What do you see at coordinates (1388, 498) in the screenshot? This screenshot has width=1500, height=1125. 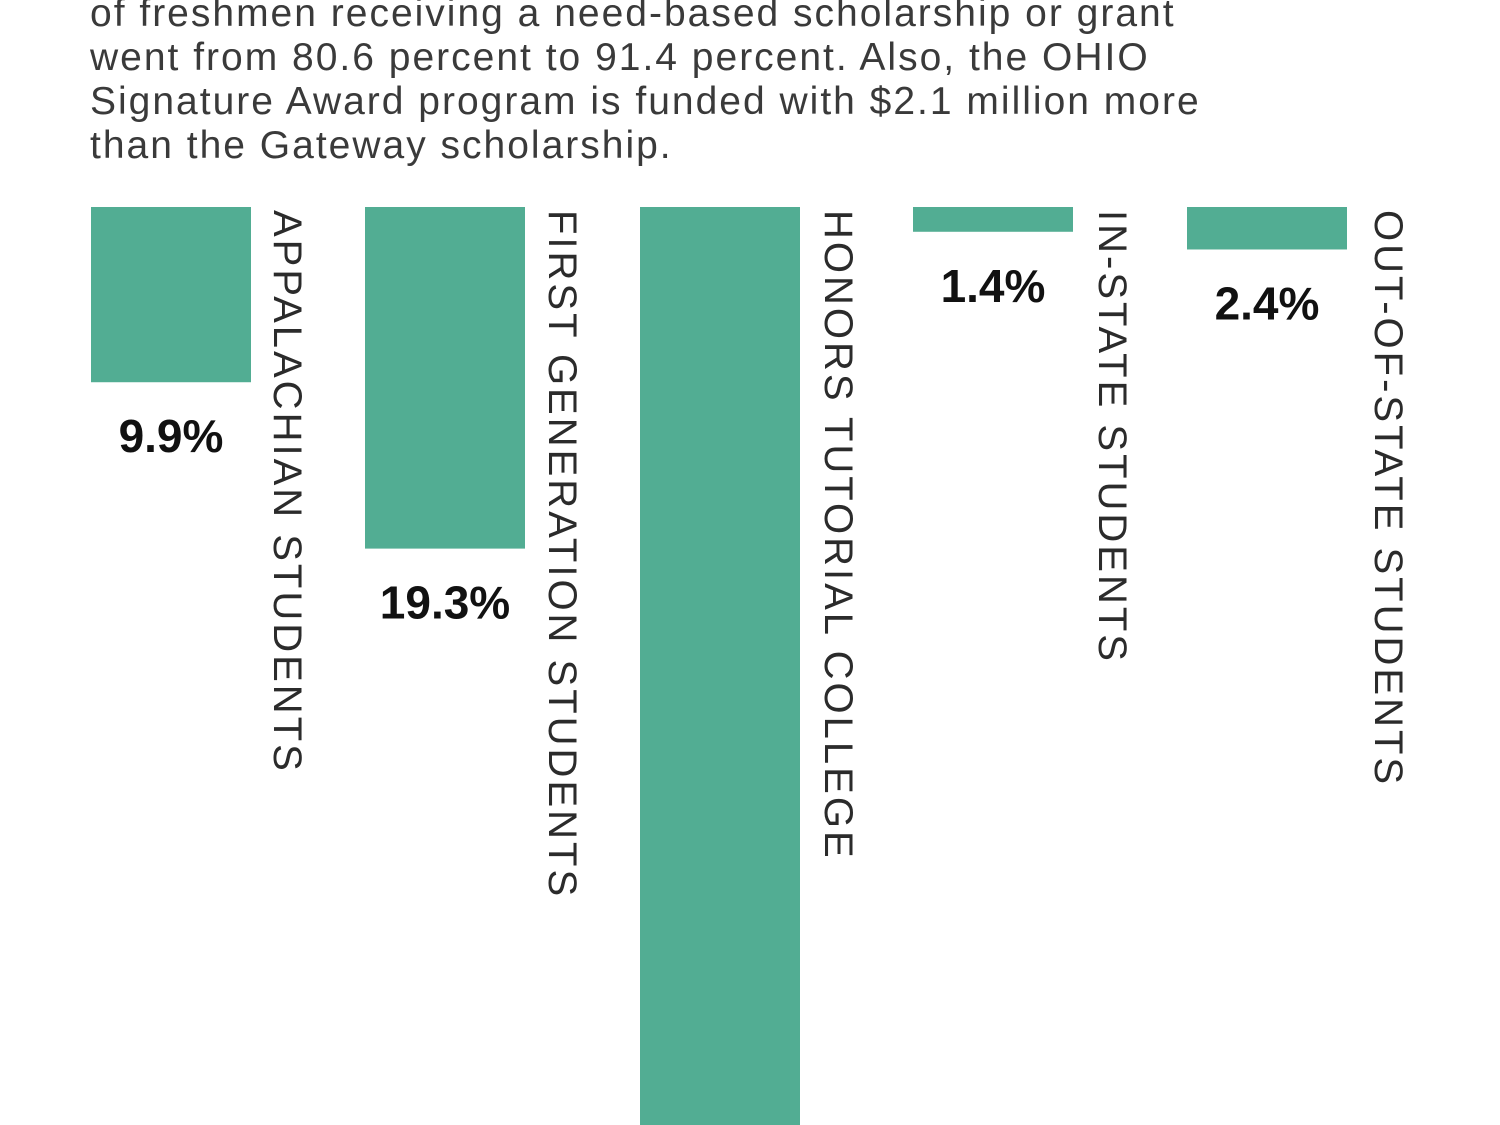 I see `category-label-out-of-state-students: OUT-OF-STATE STUDENTS` at bounding box center [1388, 498].